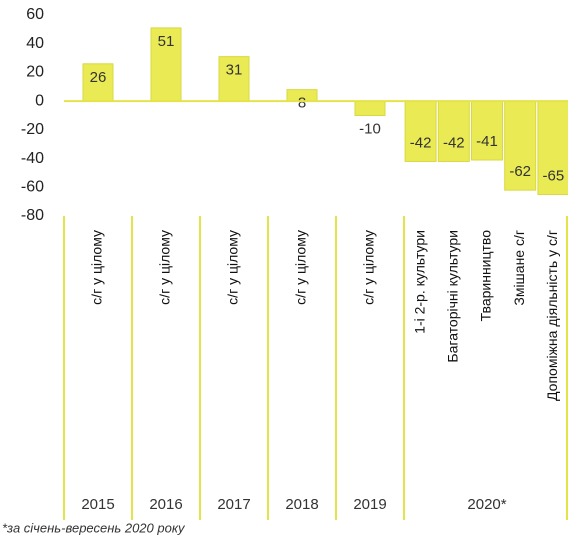 Image resolution: width=568 pixels, height=539 pixels. I want to click on group-label: 2019, so click(369, 504).